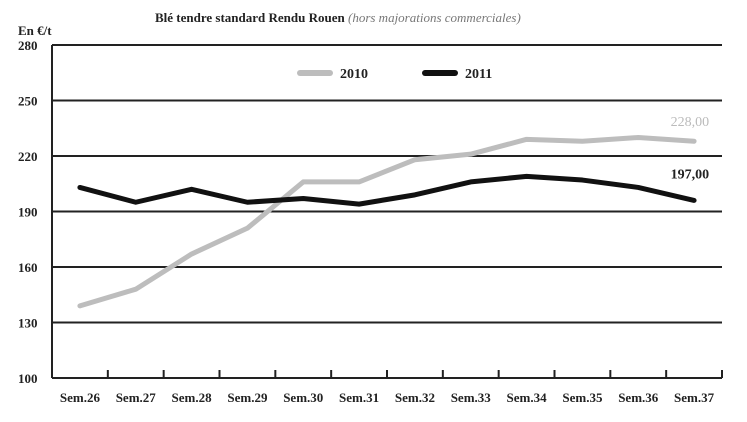 Image resolution: width=747 pixels, height=422 pixels. What do you see at coordinates (387, 190) in the screenshot?
I see `series-line-2011` at bounding box center [387, 190].